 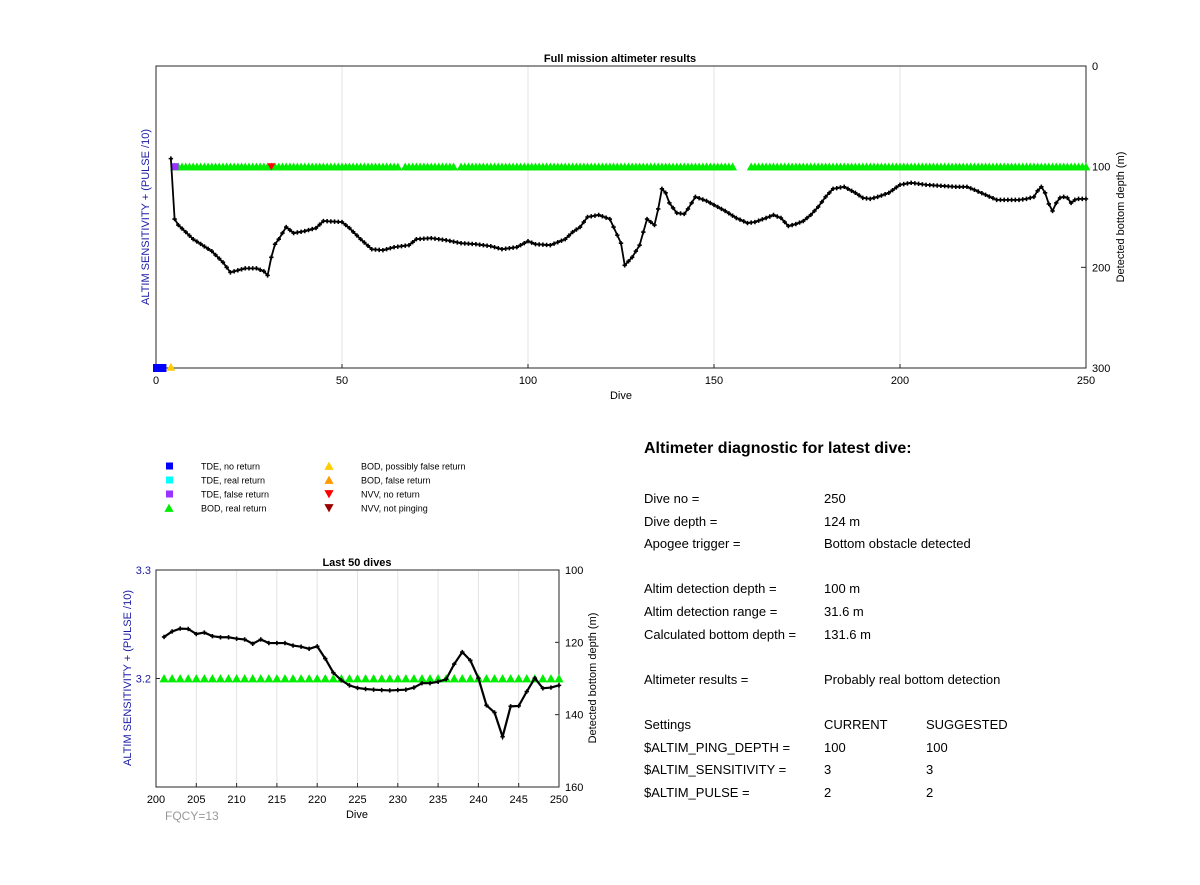 What do you see at coordinates (672, 498) in the screenshot?
I see `dive-no-label: Dive no =` at bounding box center [672, 498].